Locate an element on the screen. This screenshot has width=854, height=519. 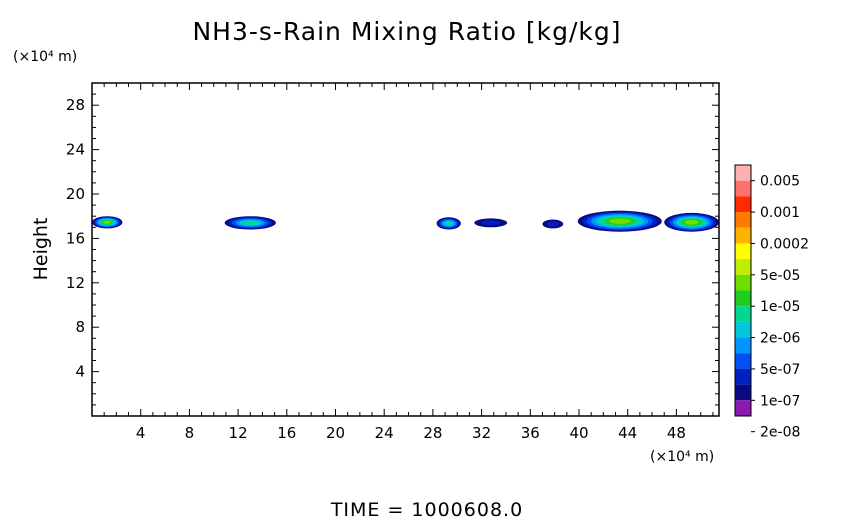
x-tick-label: 8 is located at coordinates (190, 433).